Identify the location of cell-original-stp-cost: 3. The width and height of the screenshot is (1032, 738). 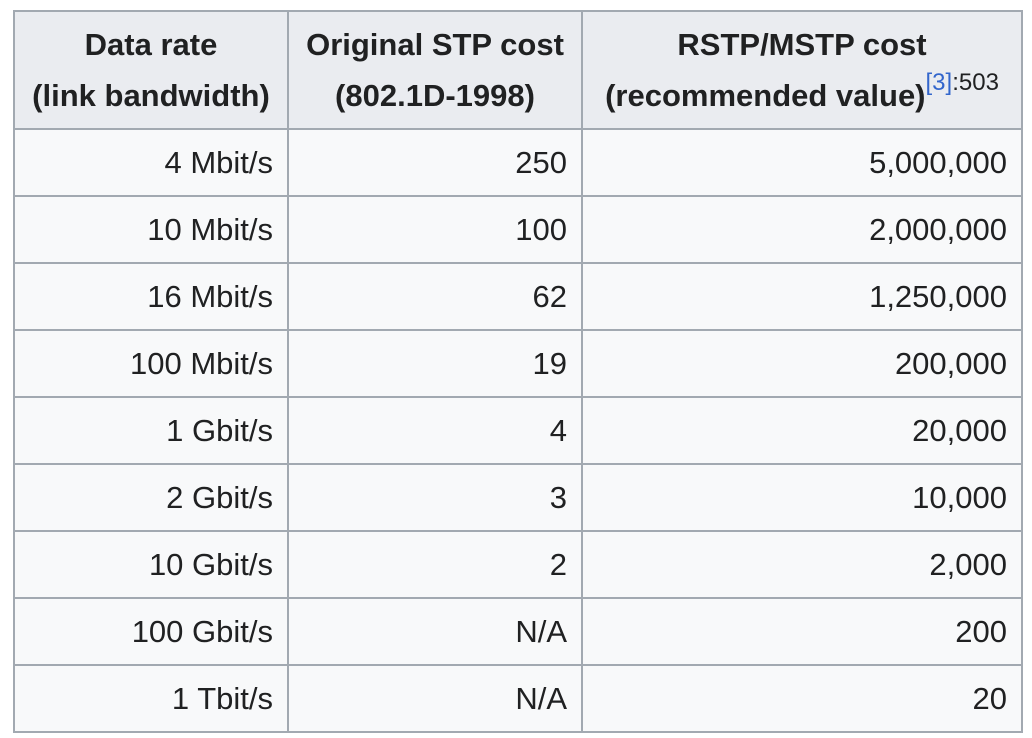
(435, 497).